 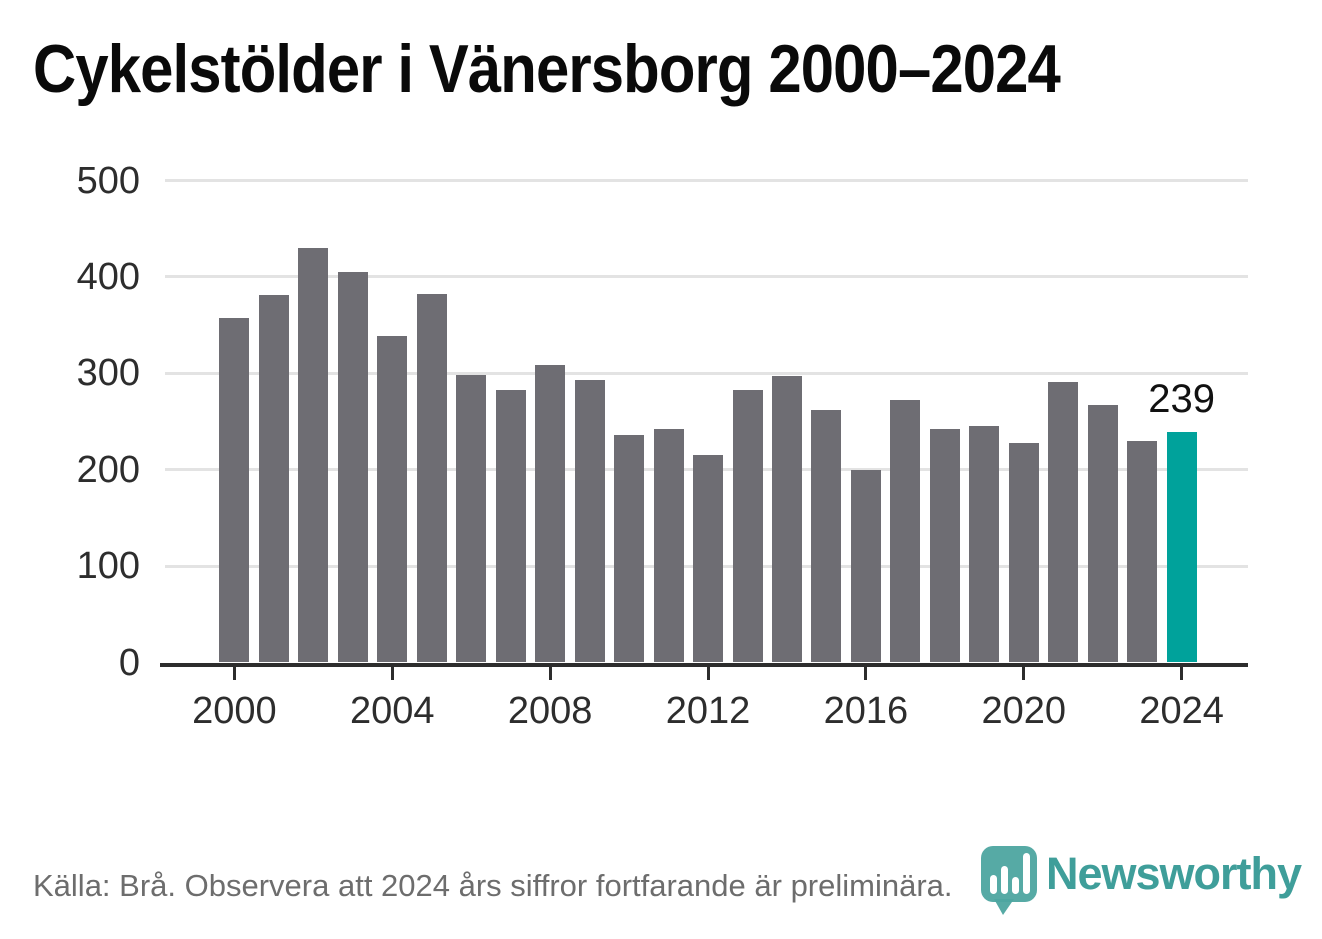 What do you see at coordinates (704, 664) in the screenshot?
I see `x-axis-line` at bounding box center [704, 664].